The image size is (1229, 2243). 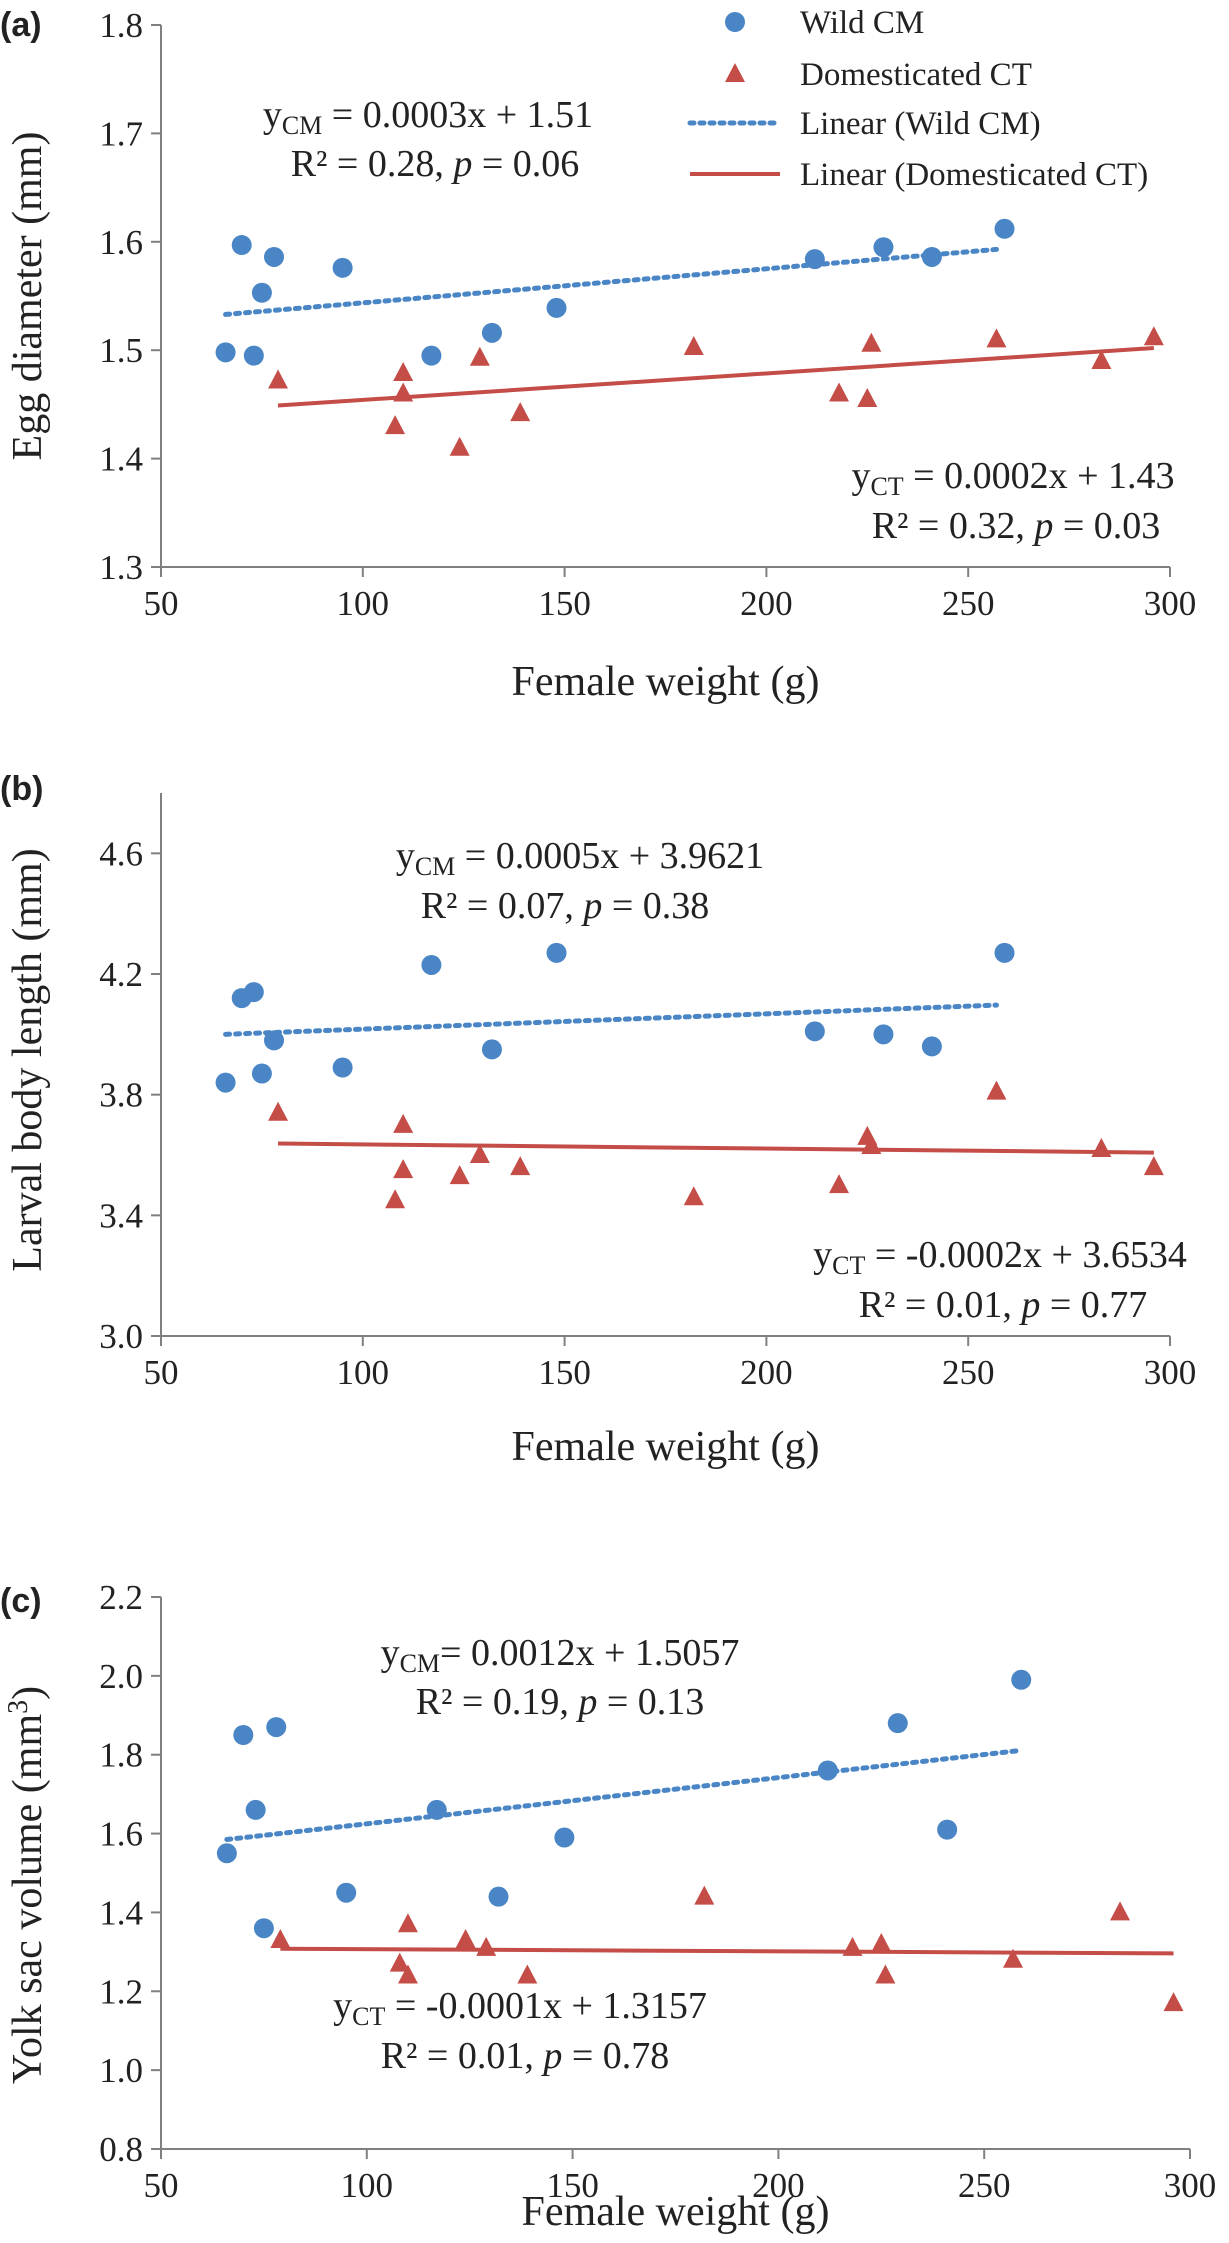 I want to click on x-tick-label: 150, so click(x=564, y=603).